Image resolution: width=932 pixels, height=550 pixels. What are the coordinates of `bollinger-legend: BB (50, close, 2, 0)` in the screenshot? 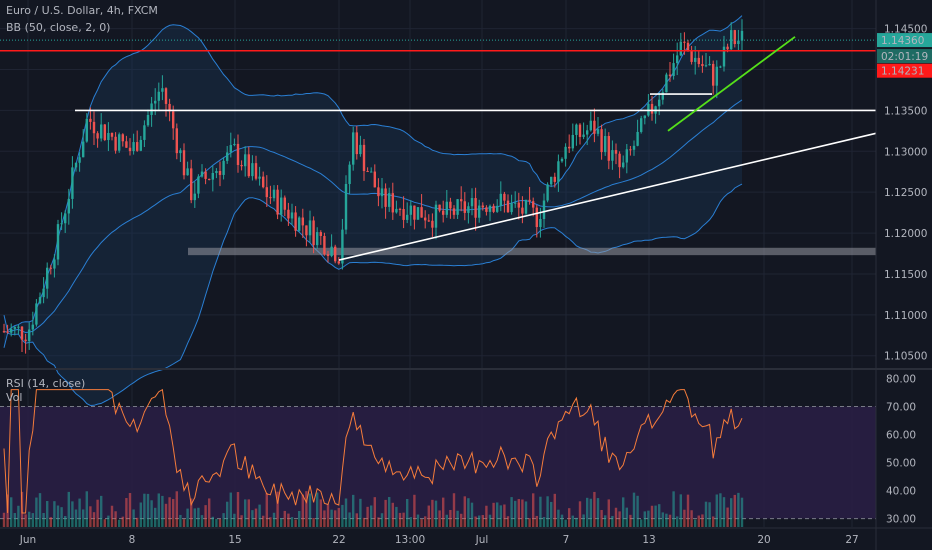 It's located at (58, 27).